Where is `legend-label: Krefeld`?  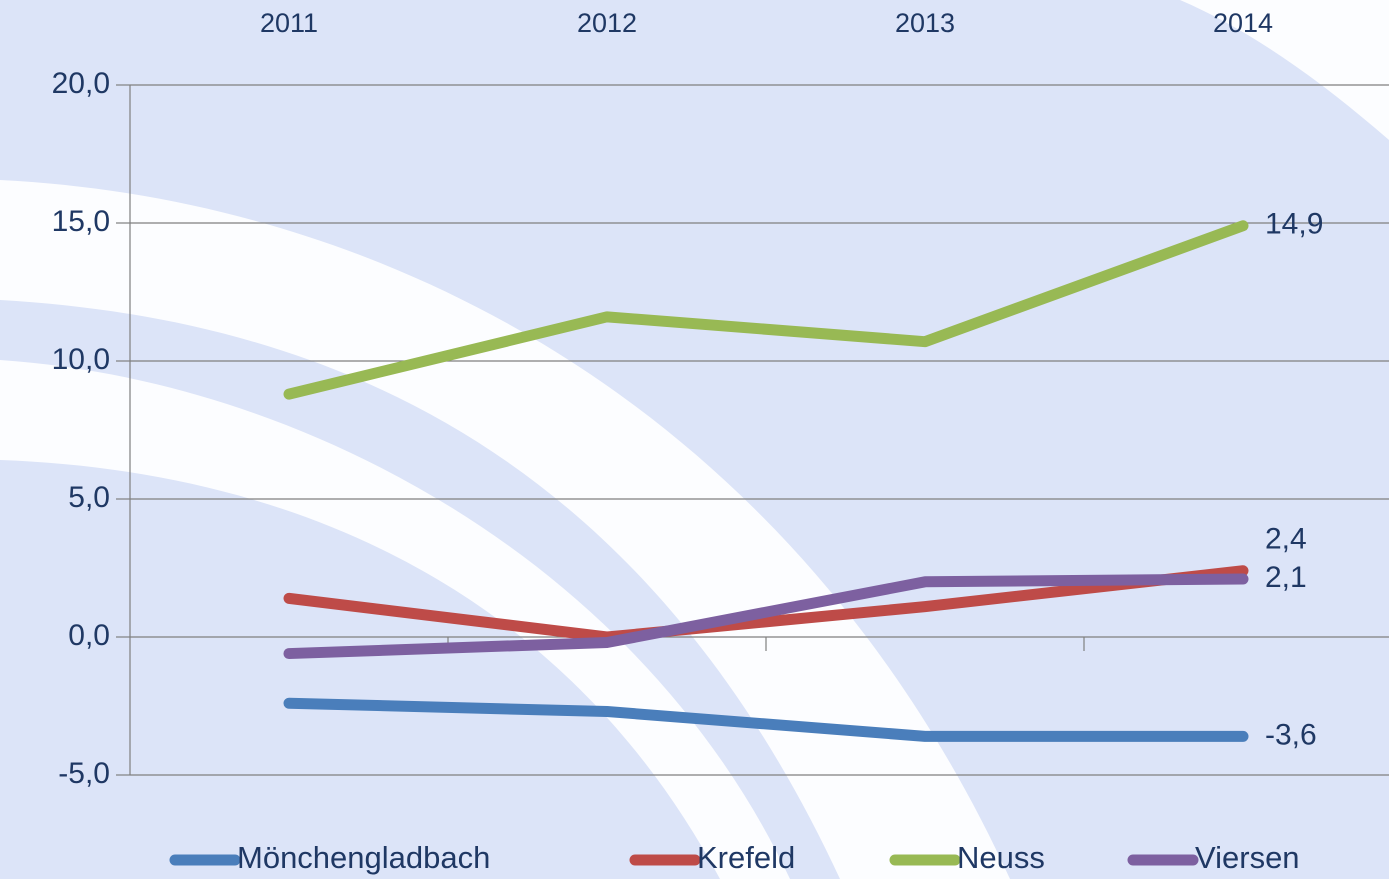
legend-label: Krefeld is located at coordinates (746, 857).